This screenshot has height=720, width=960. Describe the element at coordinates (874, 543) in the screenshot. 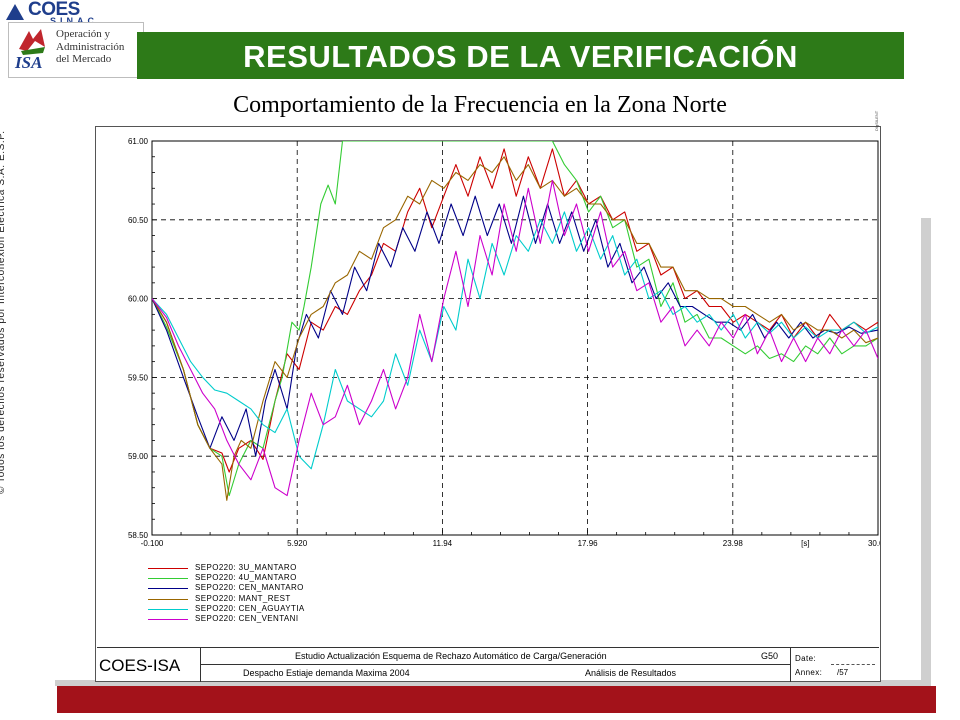

I see `x-tick-label: 30.00` at that location.